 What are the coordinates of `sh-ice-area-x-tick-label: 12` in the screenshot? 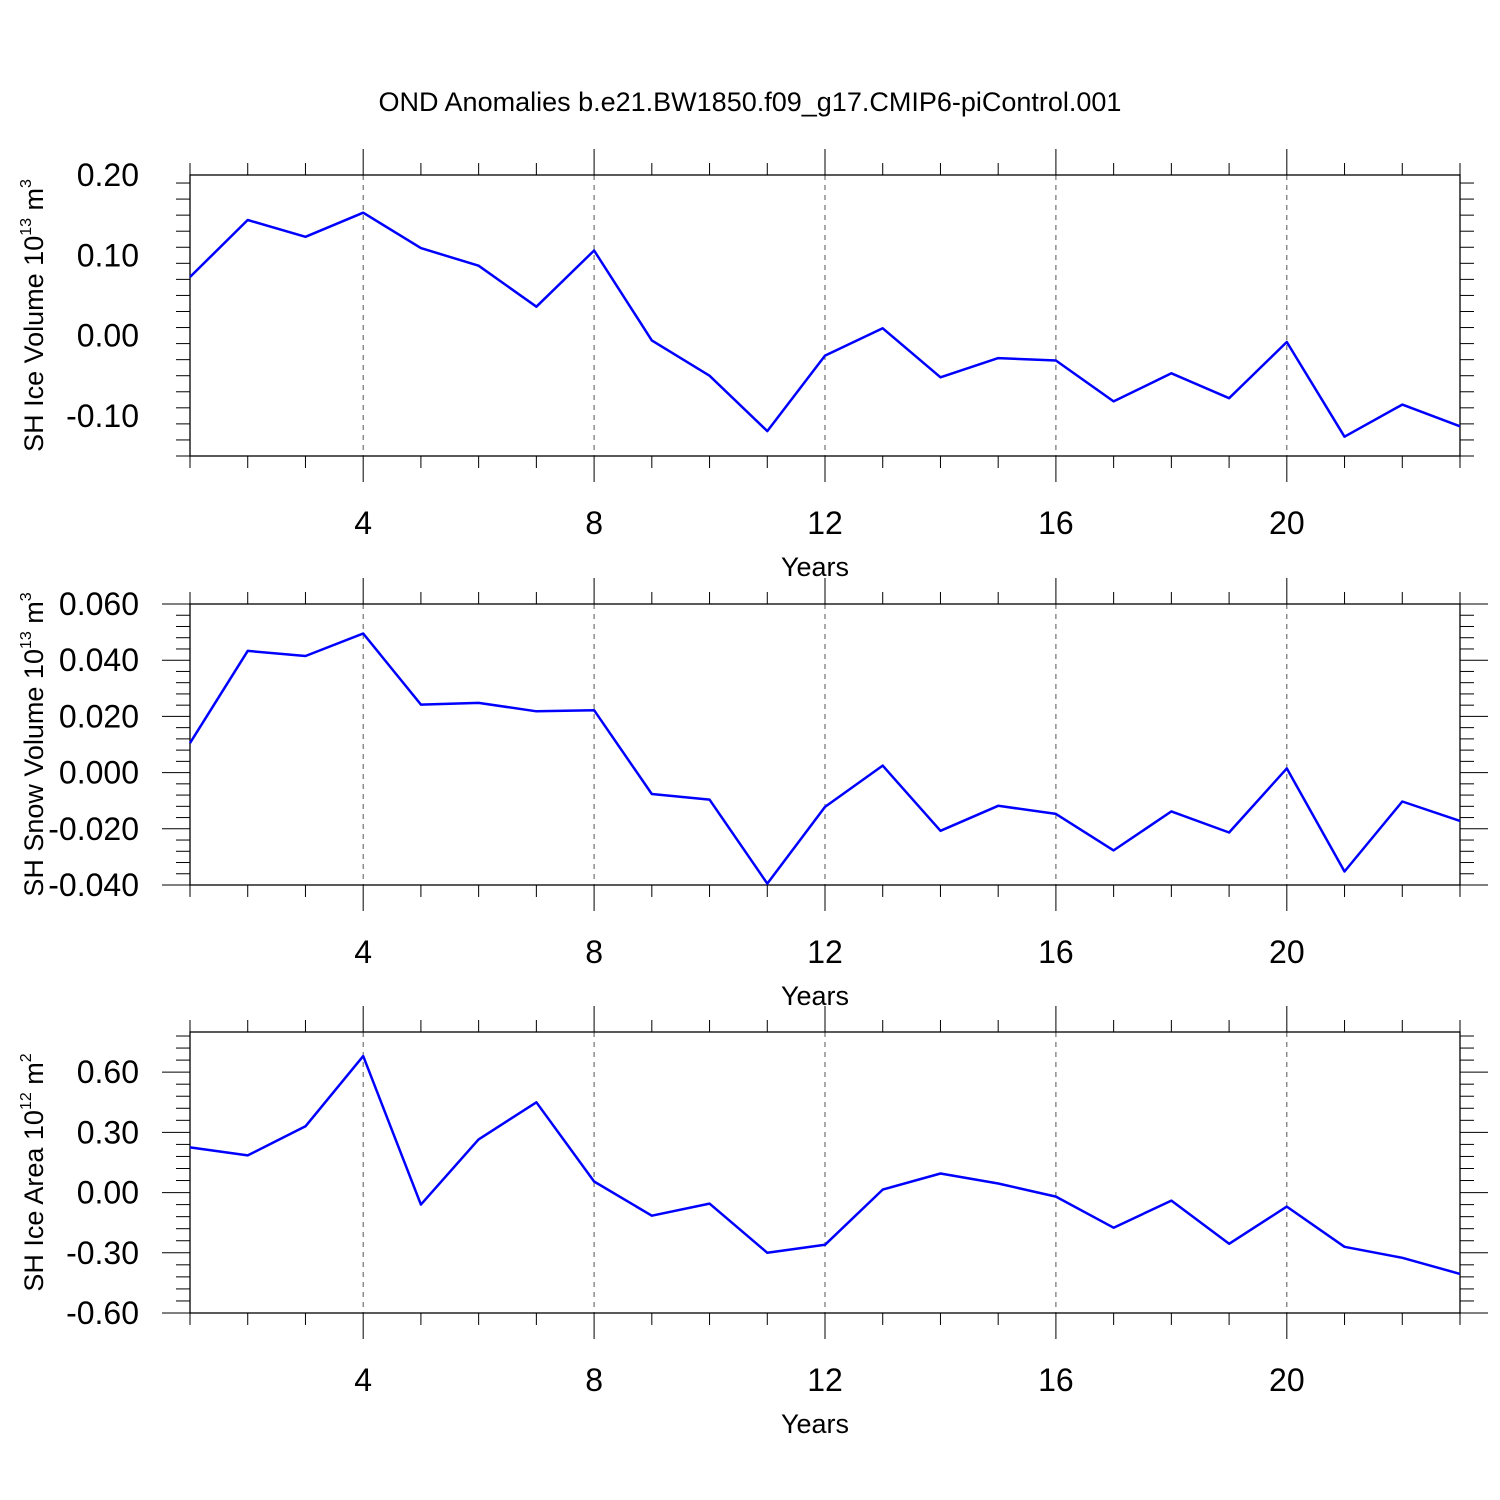 It's located at (825, 1380).